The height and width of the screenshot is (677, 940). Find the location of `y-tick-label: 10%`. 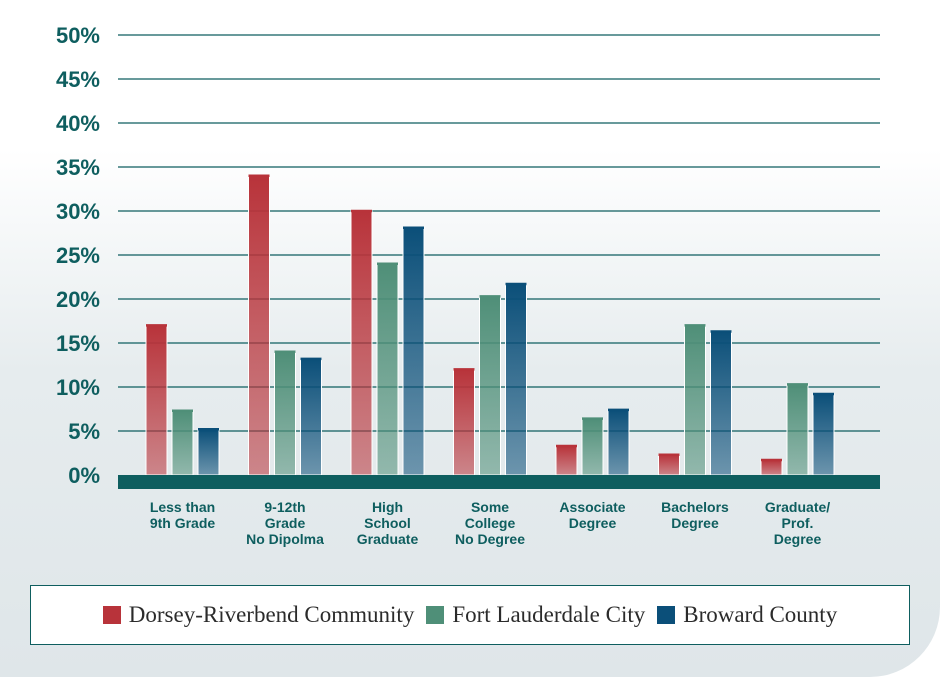

y-tick-label: 10% is located at coordinates (78, 387).